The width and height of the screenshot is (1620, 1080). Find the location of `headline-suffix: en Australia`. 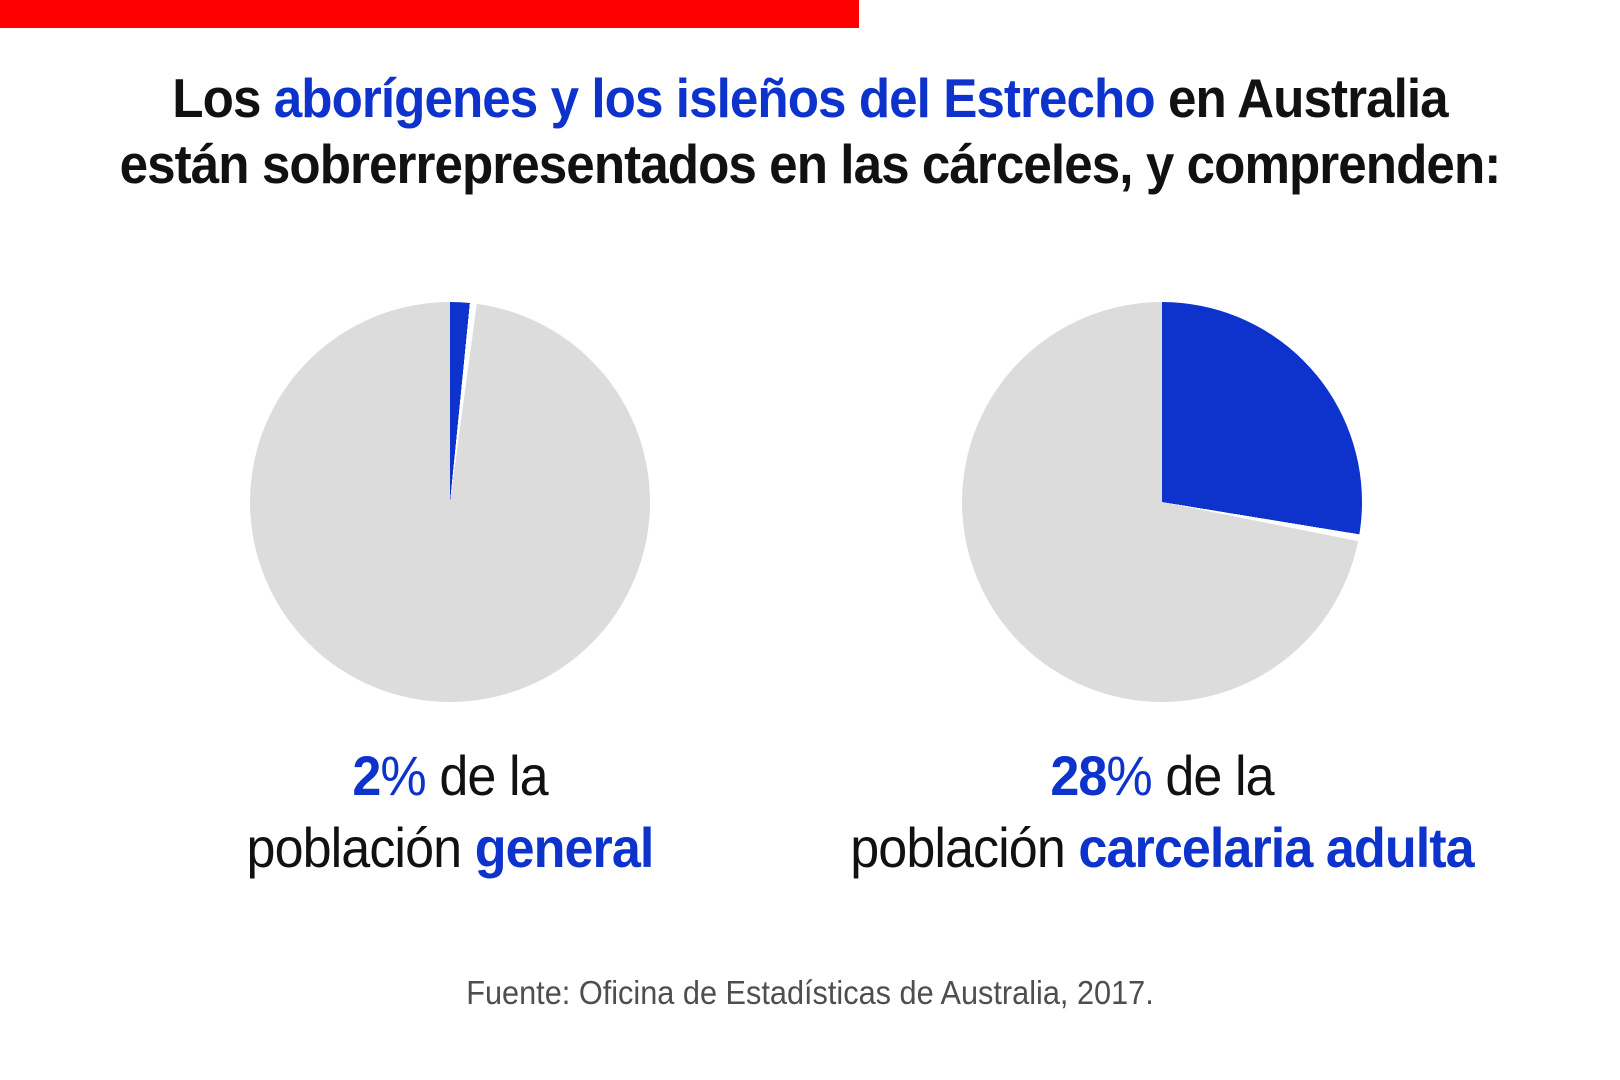

headline-suffix: en Australia is located at coordinates (1301, 98).